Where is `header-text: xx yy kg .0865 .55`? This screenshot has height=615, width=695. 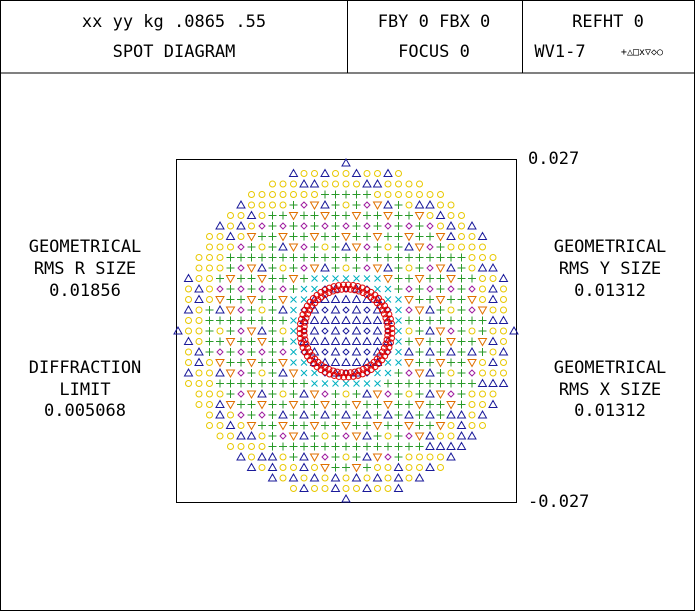
header-text: xx yy kg .0865 .55 is located at coordinates (174, 22).